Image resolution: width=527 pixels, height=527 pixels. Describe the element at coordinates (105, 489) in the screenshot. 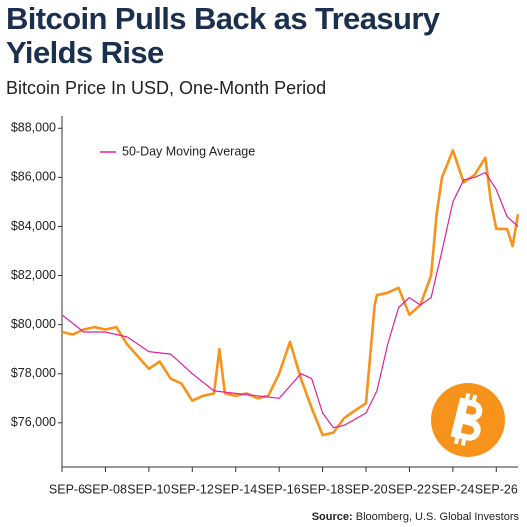

I see `x-tick-label: SEP-08` at that location.